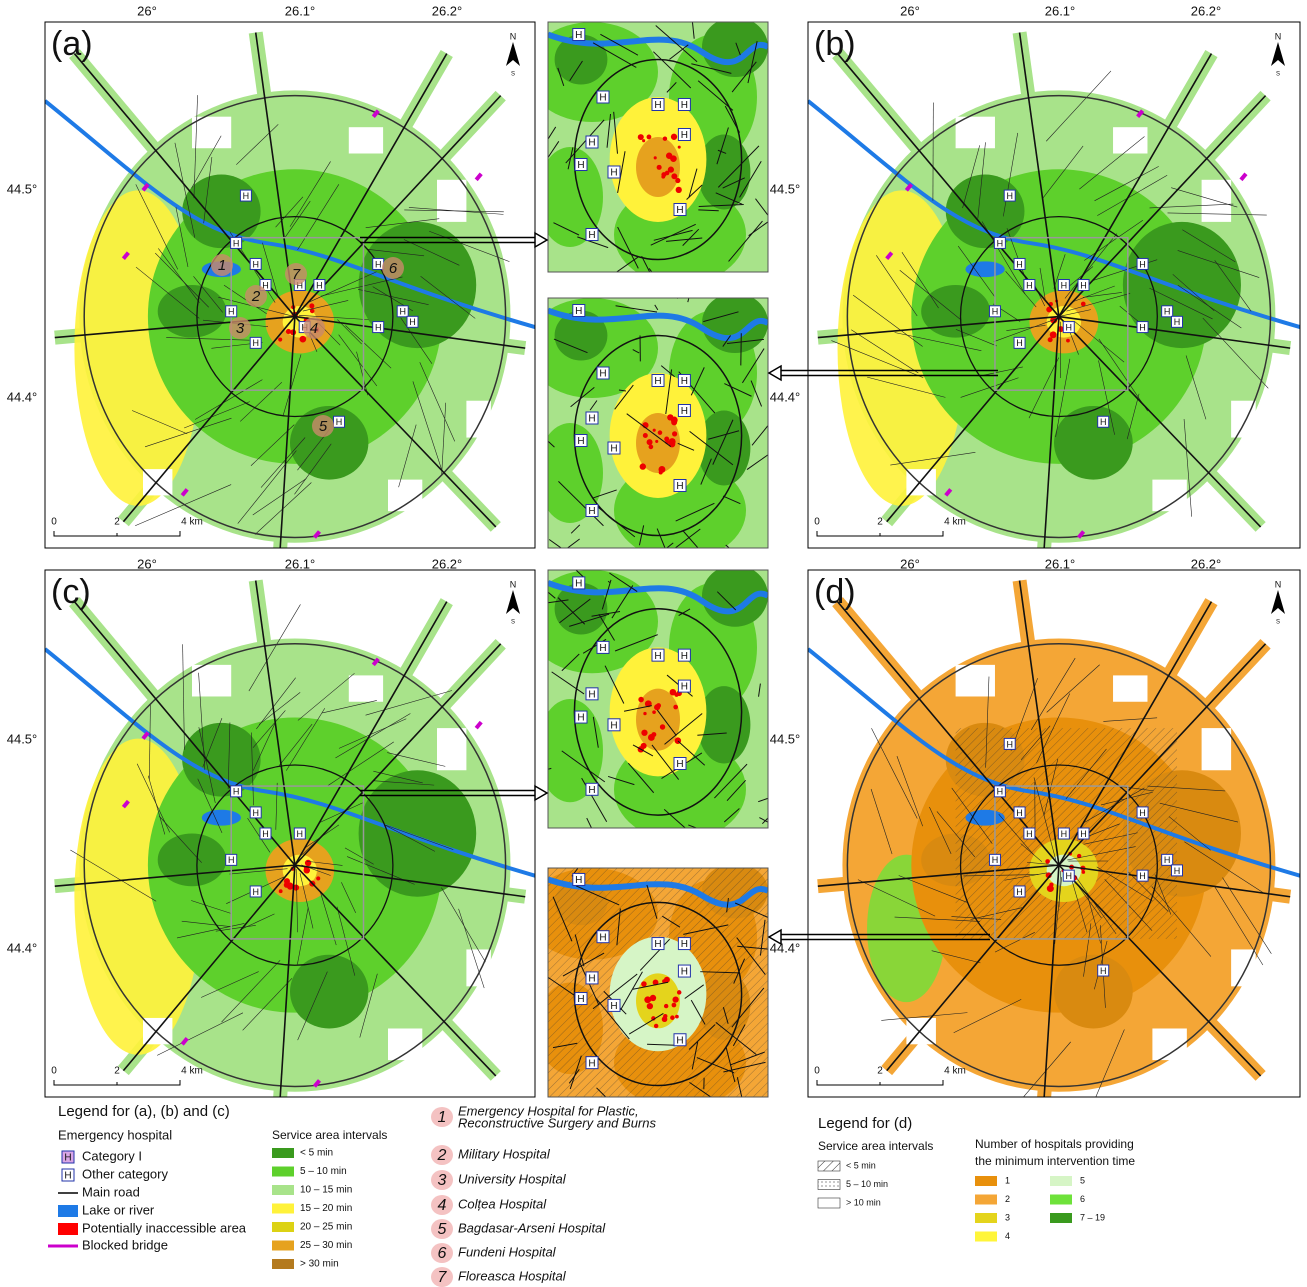  I want to click on hospital-name: Military Hospital, so click(504, 1153).